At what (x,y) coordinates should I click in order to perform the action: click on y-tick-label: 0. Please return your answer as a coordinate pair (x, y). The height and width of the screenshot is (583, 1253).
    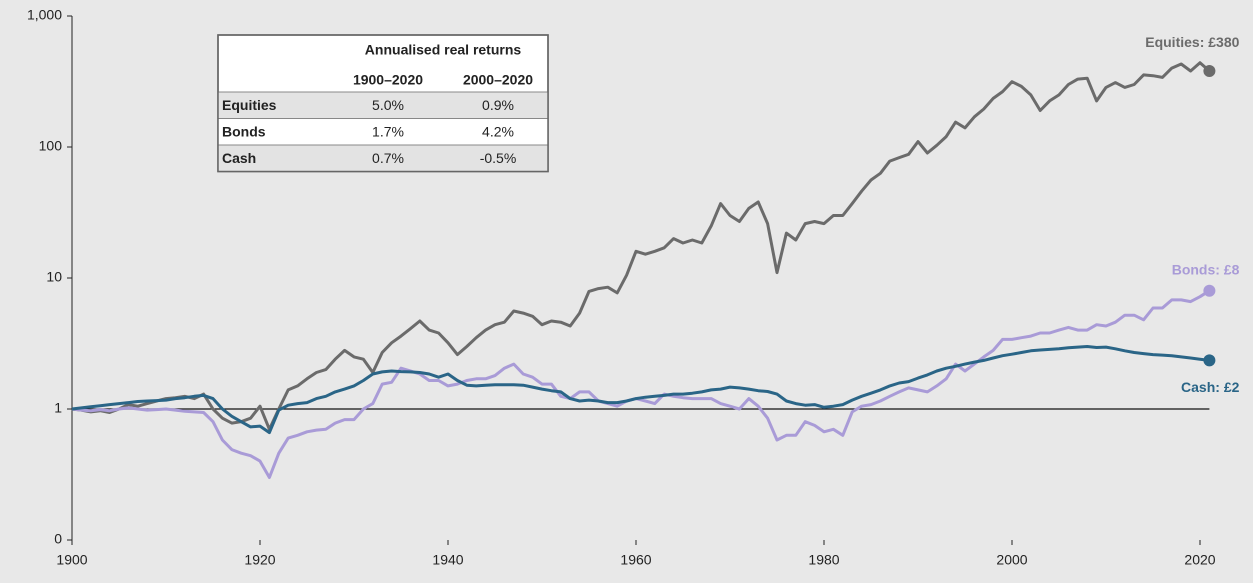
    Looking at the image, I should click on (58, 539).